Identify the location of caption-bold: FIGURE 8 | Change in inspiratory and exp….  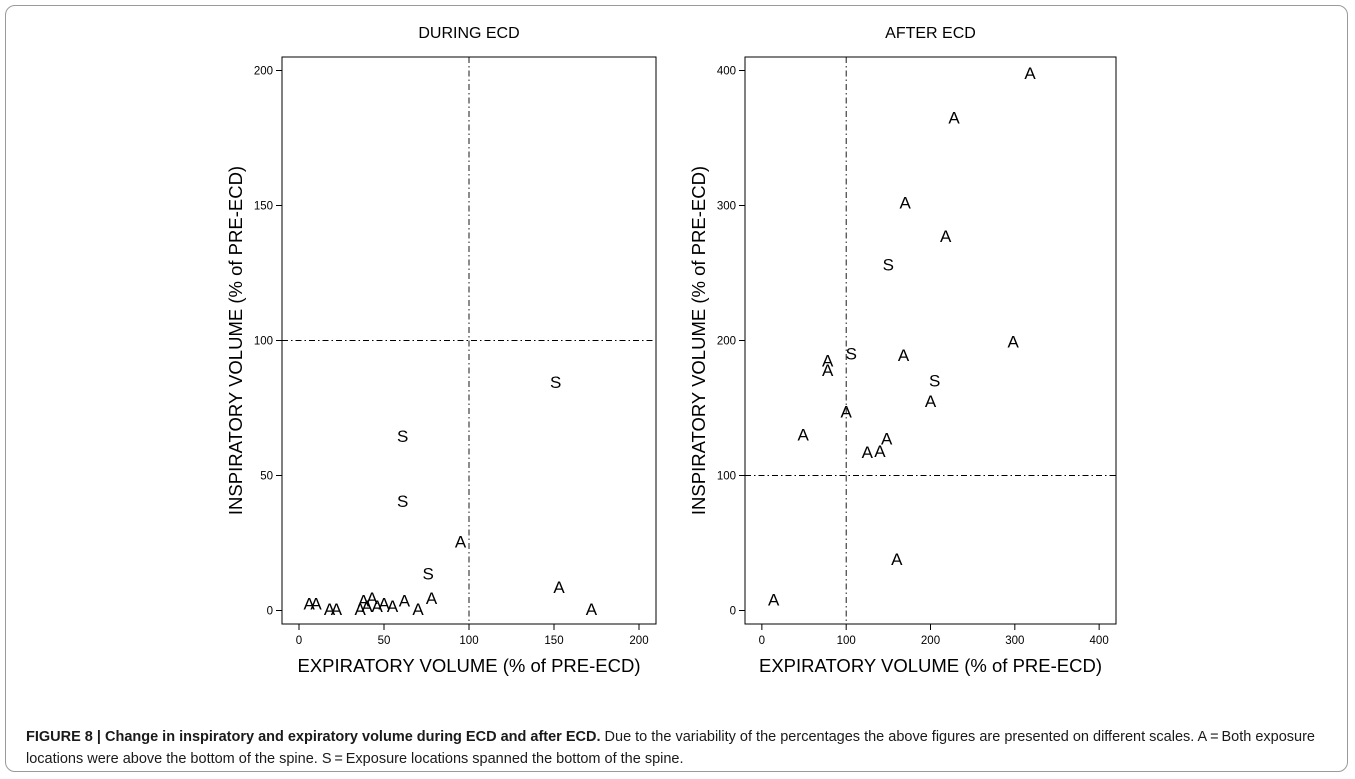
(313, 737).